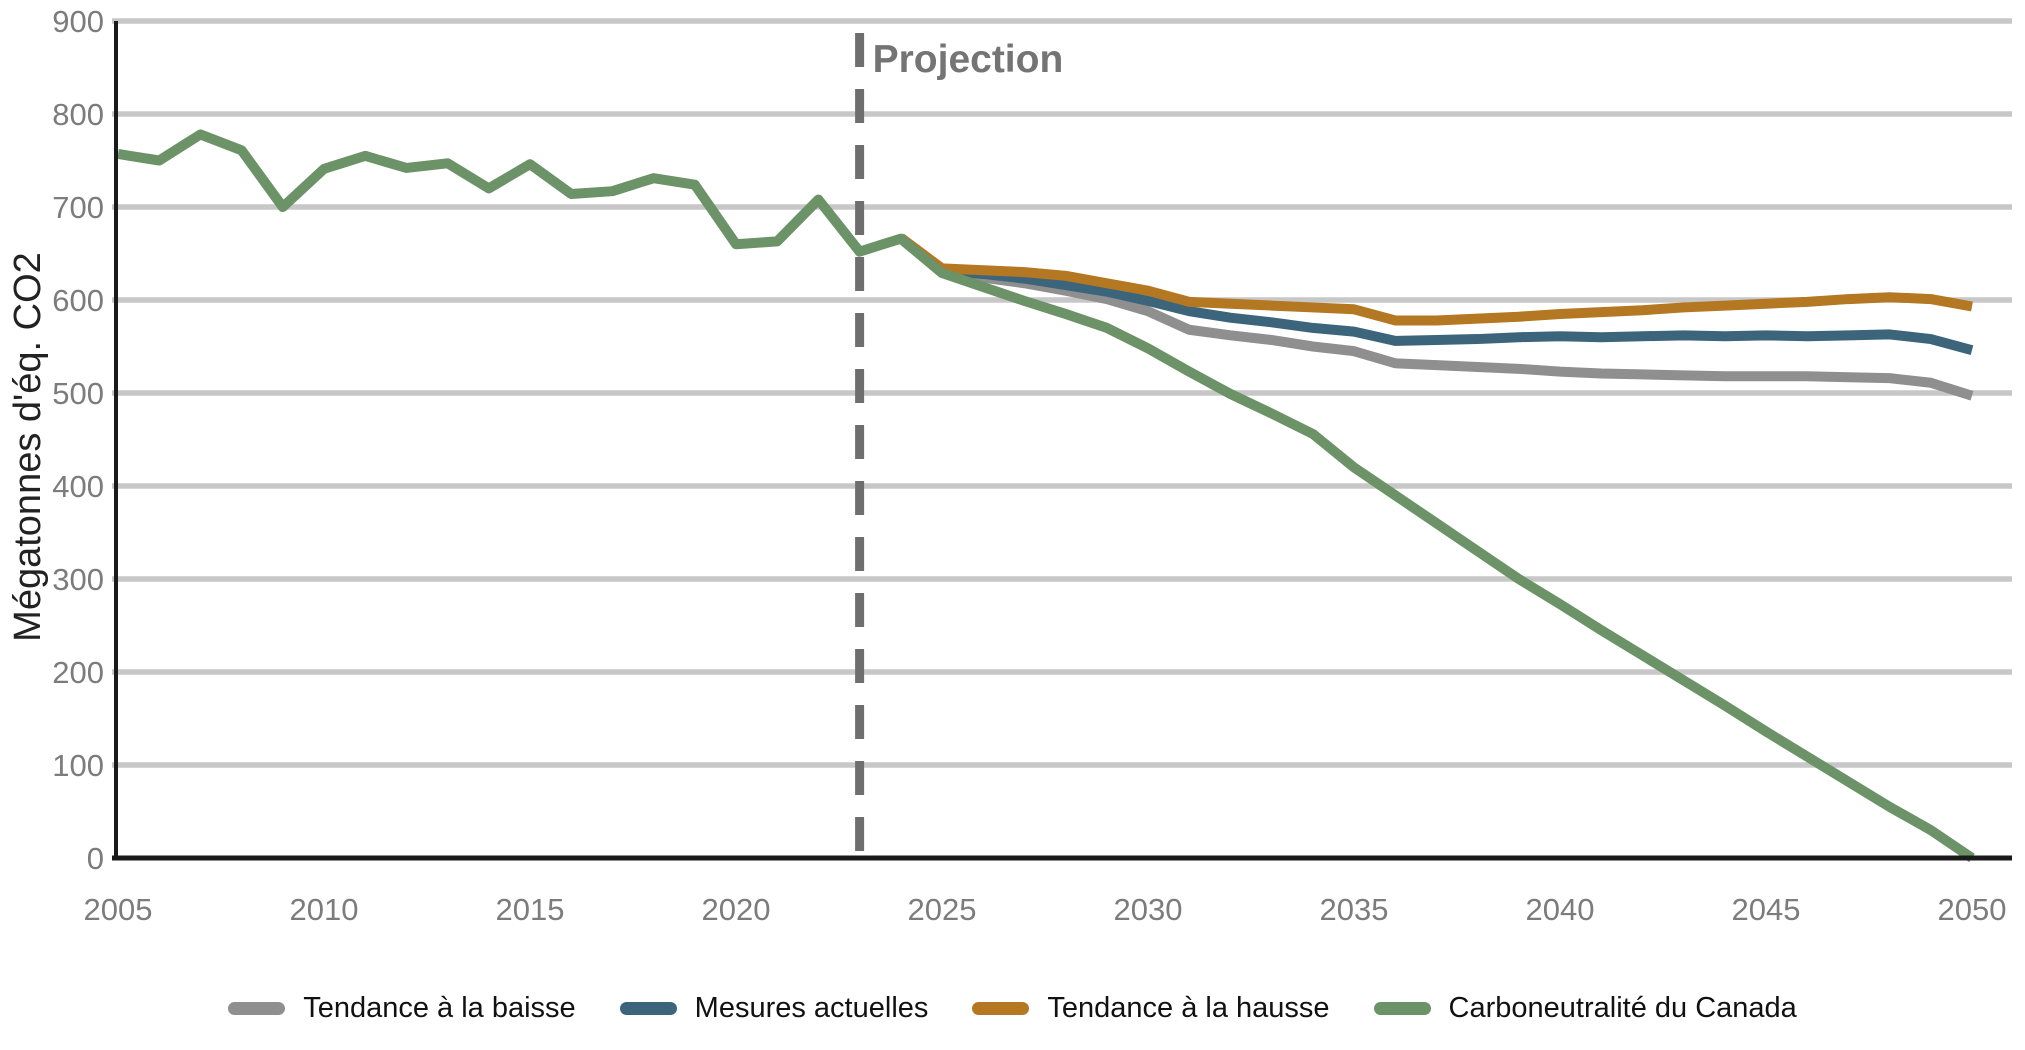 Image resolution: width=2025 pixels, height=1050 pixels. I want to click on y-tick-label-400: 400, so click(78, 486).